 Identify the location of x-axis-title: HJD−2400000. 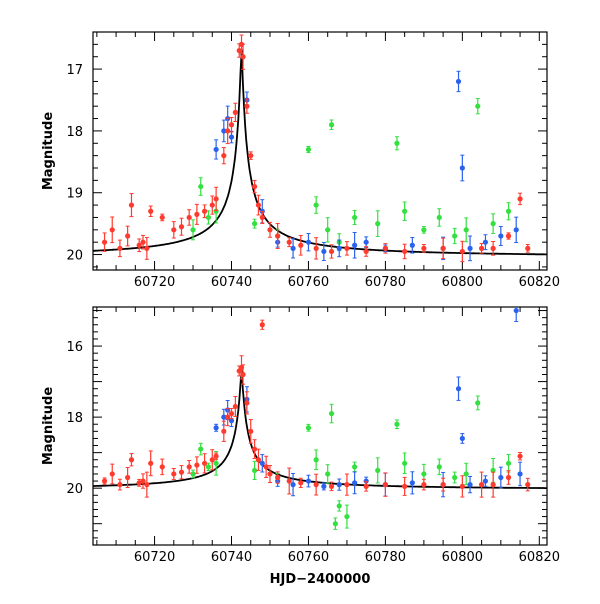
(320, 579).